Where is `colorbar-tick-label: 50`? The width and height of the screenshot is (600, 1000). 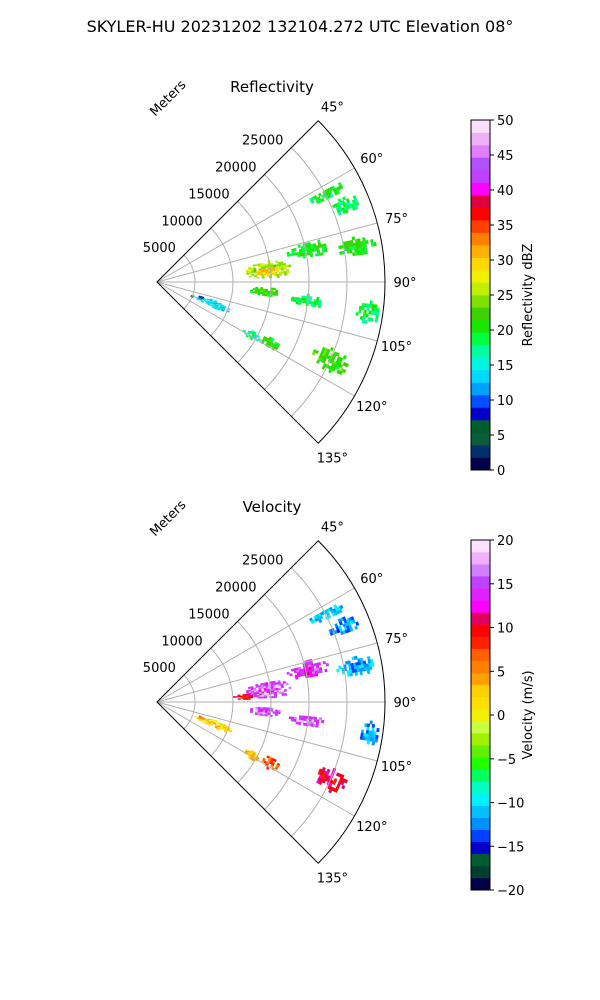 colorbar-tick-label: 50 is located at coordinates (505, 121).